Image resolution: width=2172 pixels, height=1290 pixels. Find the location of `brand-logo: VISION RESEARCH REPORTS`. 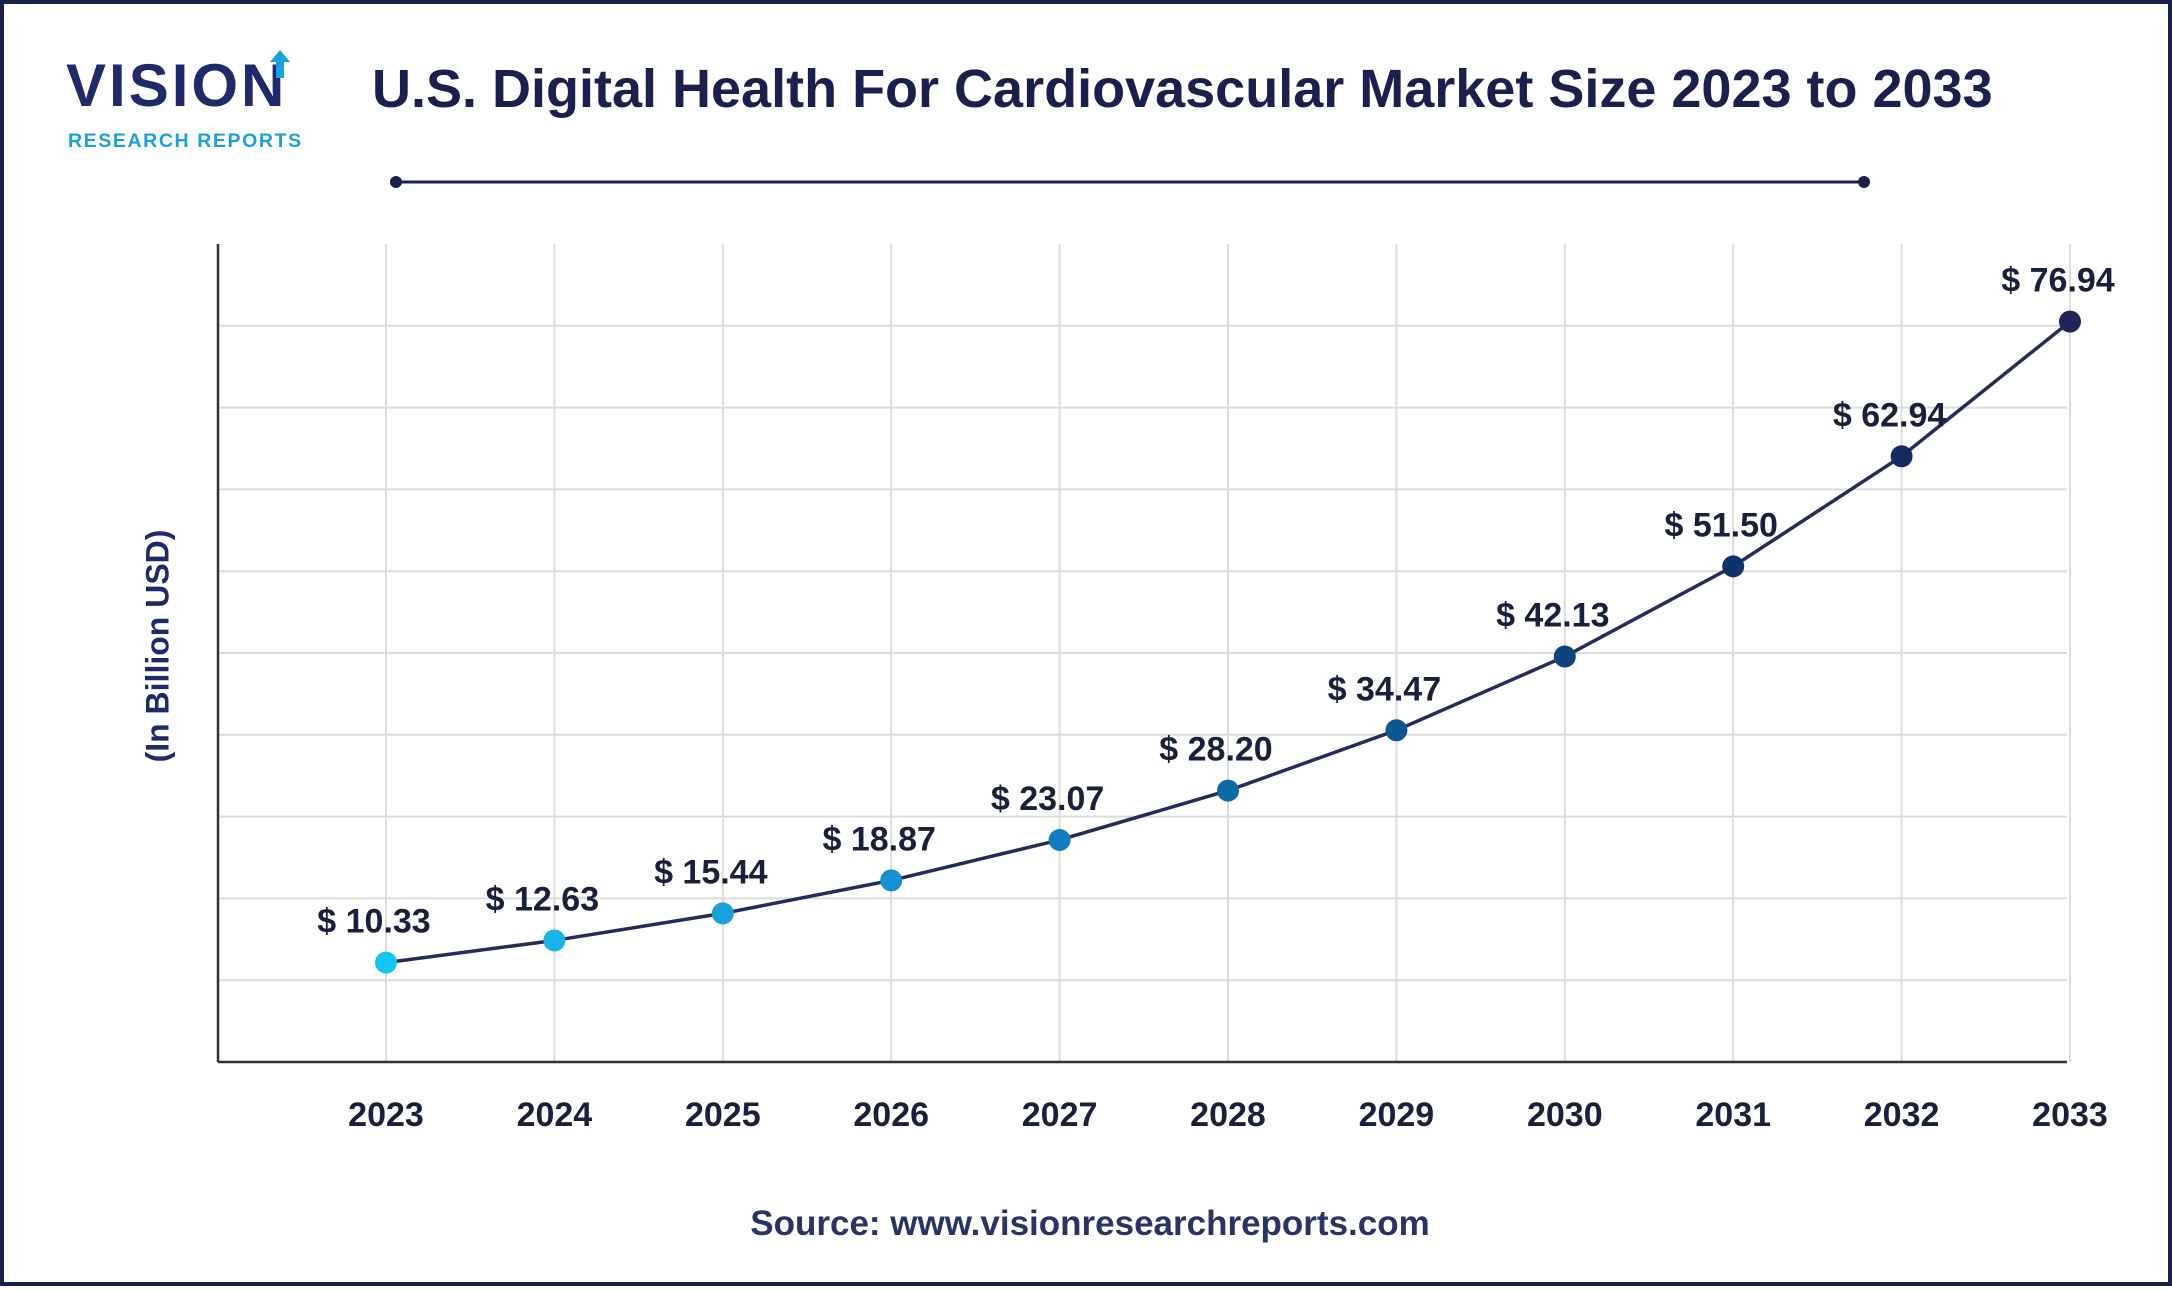

brand-logo: VISION RESEARCH REPORTS is located at coordinates (191, 108).